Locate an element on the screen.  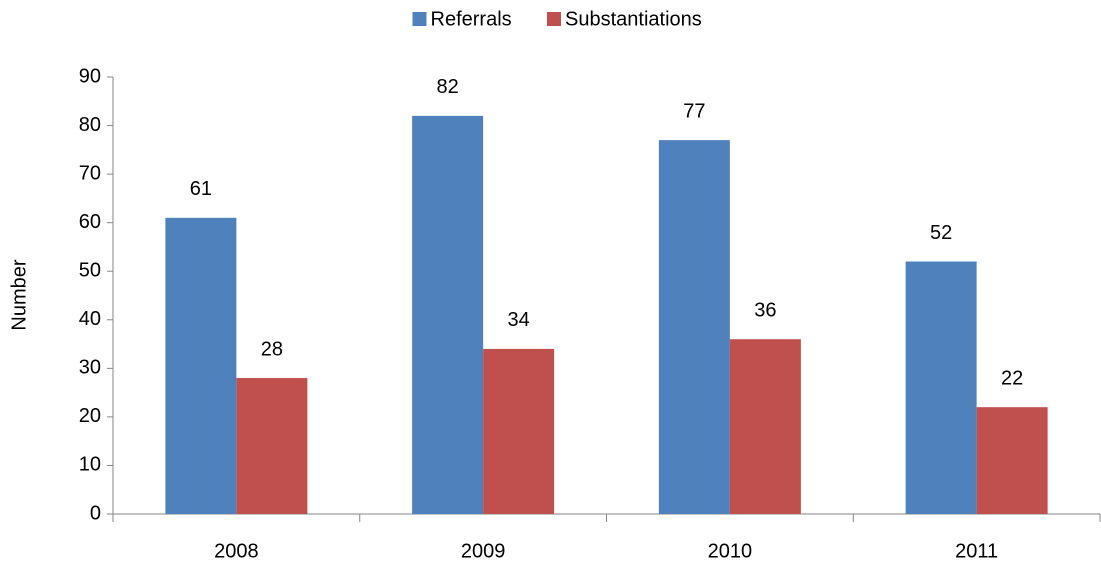
x-tick-label: 2011 is located at coordinates (976, 551).